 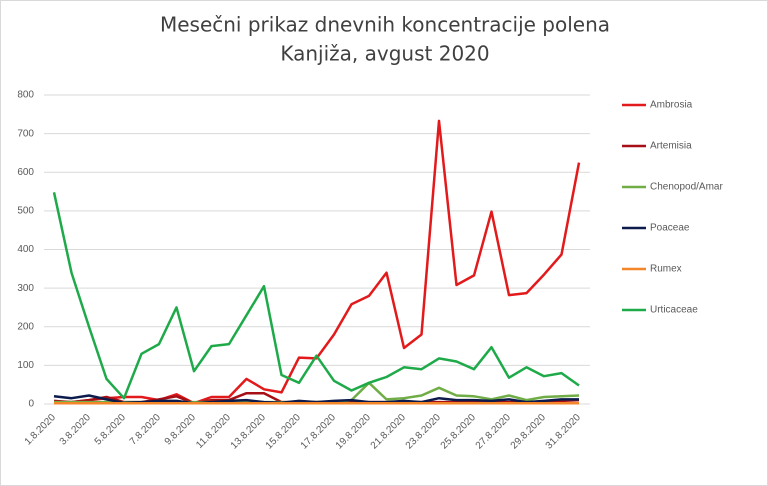 I want to click on chart-subtitle: Kanjiža, avgust 2020, so click(x=384, y=54).